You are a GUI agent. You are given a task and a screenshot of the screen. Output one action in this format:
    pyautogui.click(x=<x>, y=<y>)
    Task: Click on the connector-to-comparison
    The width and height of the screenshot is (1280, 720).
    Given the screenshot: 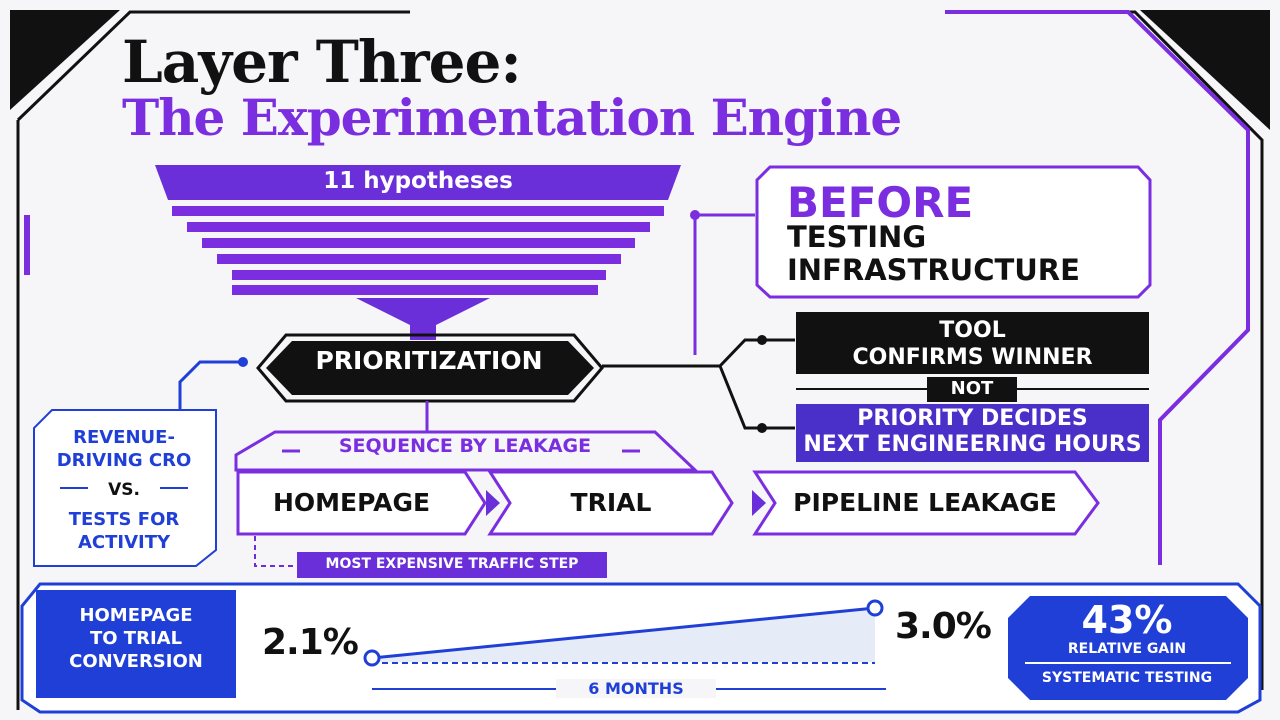 What is the action you would take?
    pyautogui.click(x=210, y=395)
    